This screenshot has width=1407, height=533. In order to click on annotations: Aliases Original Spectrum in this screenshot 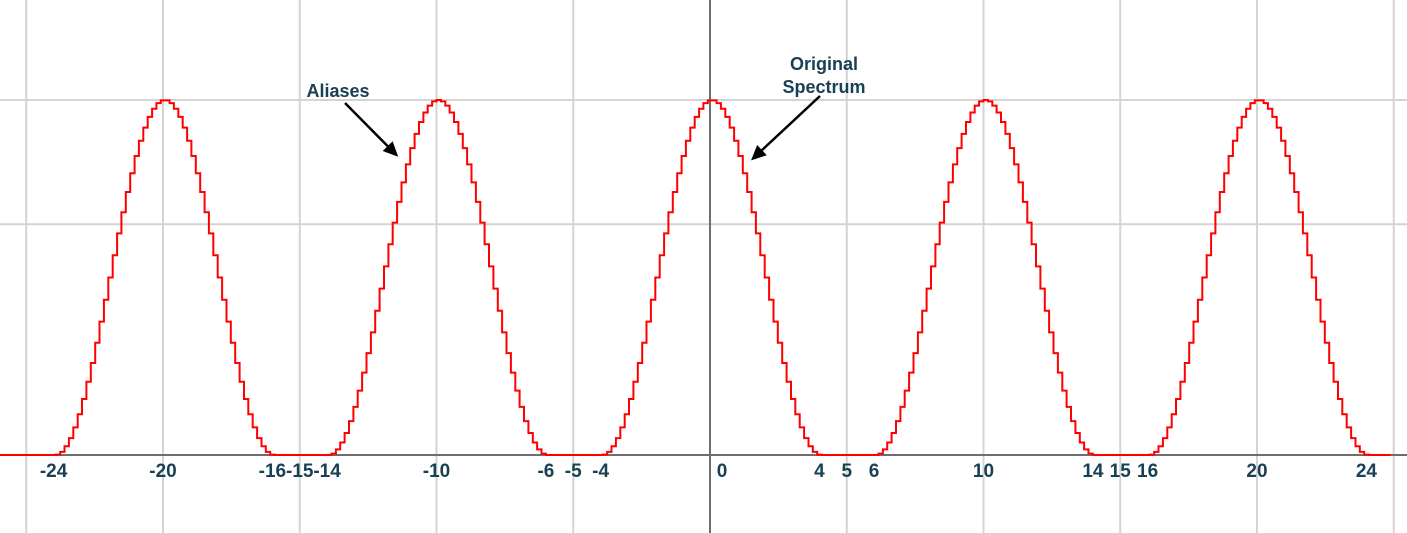, I will do `click(586, 107)`.